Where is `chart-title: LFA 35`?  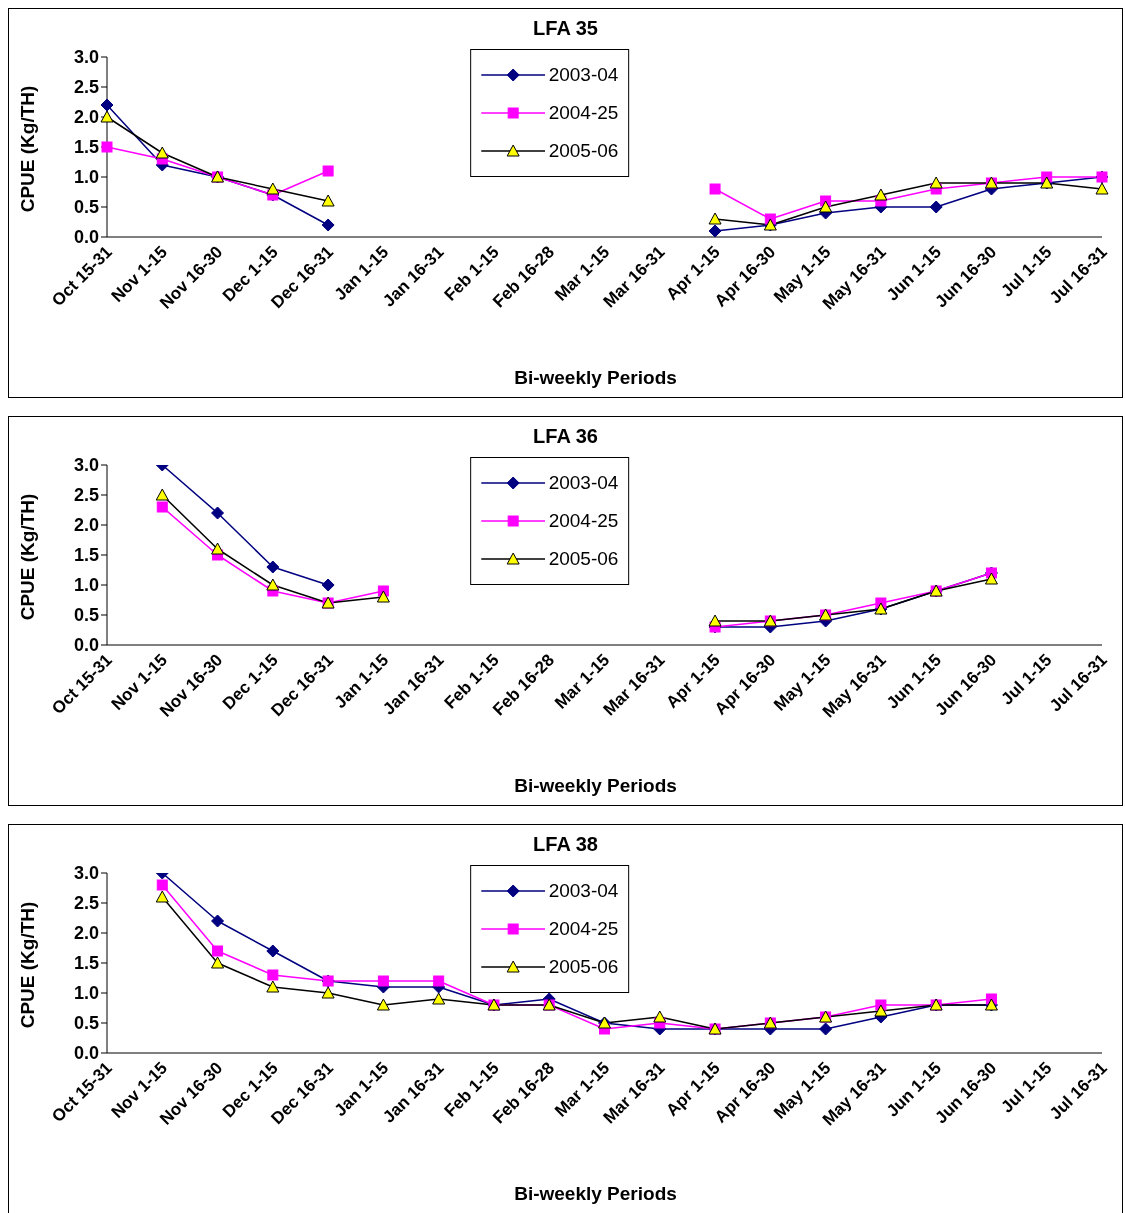
chart-title: LFA 35 is located at coordinates (565, 28).